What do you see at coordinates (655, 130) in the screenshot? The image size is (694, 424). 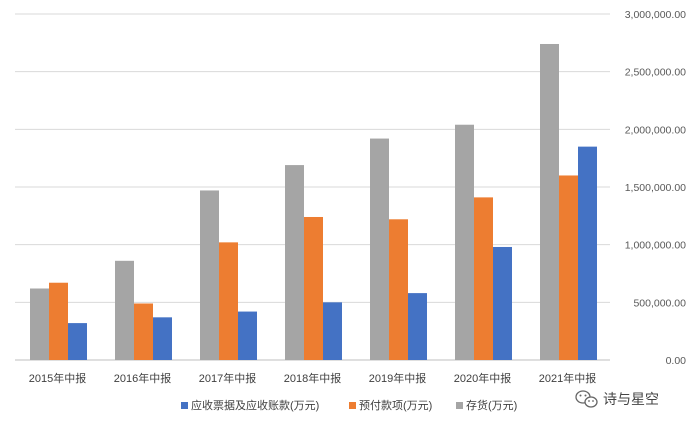 I see `y-tick-label: 2,000,000.00` at bounding box center [655, 130].